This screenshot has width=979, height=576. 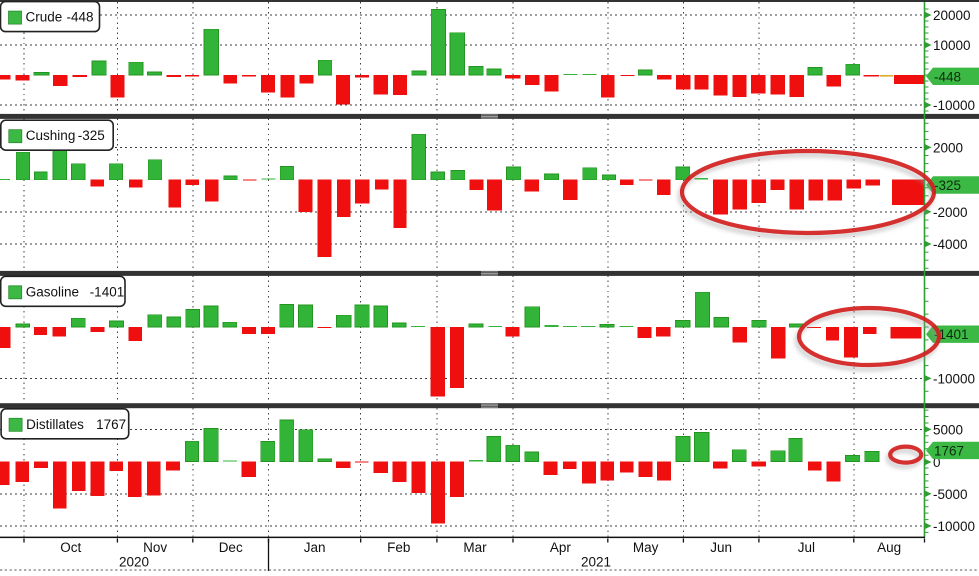 What do you see at coordinates (937, 462) in the screenshot?
I see `svg-text: 0` at bounding box center [937, 462].